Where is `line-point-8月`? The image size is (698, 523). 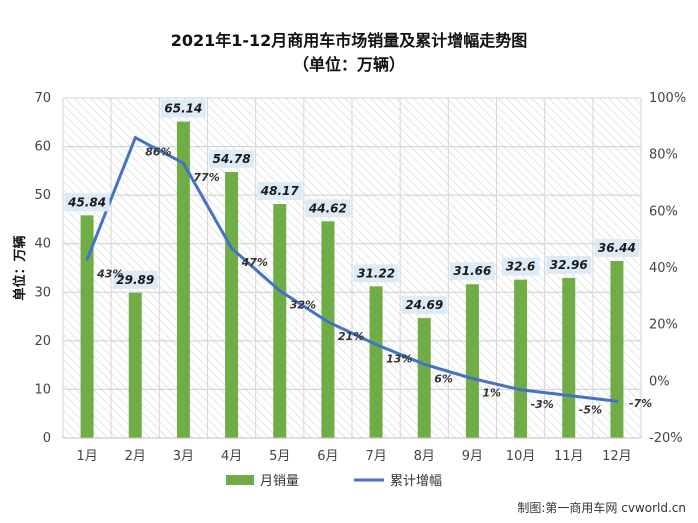 line-point-8月 is located at coordinates (424, 364).